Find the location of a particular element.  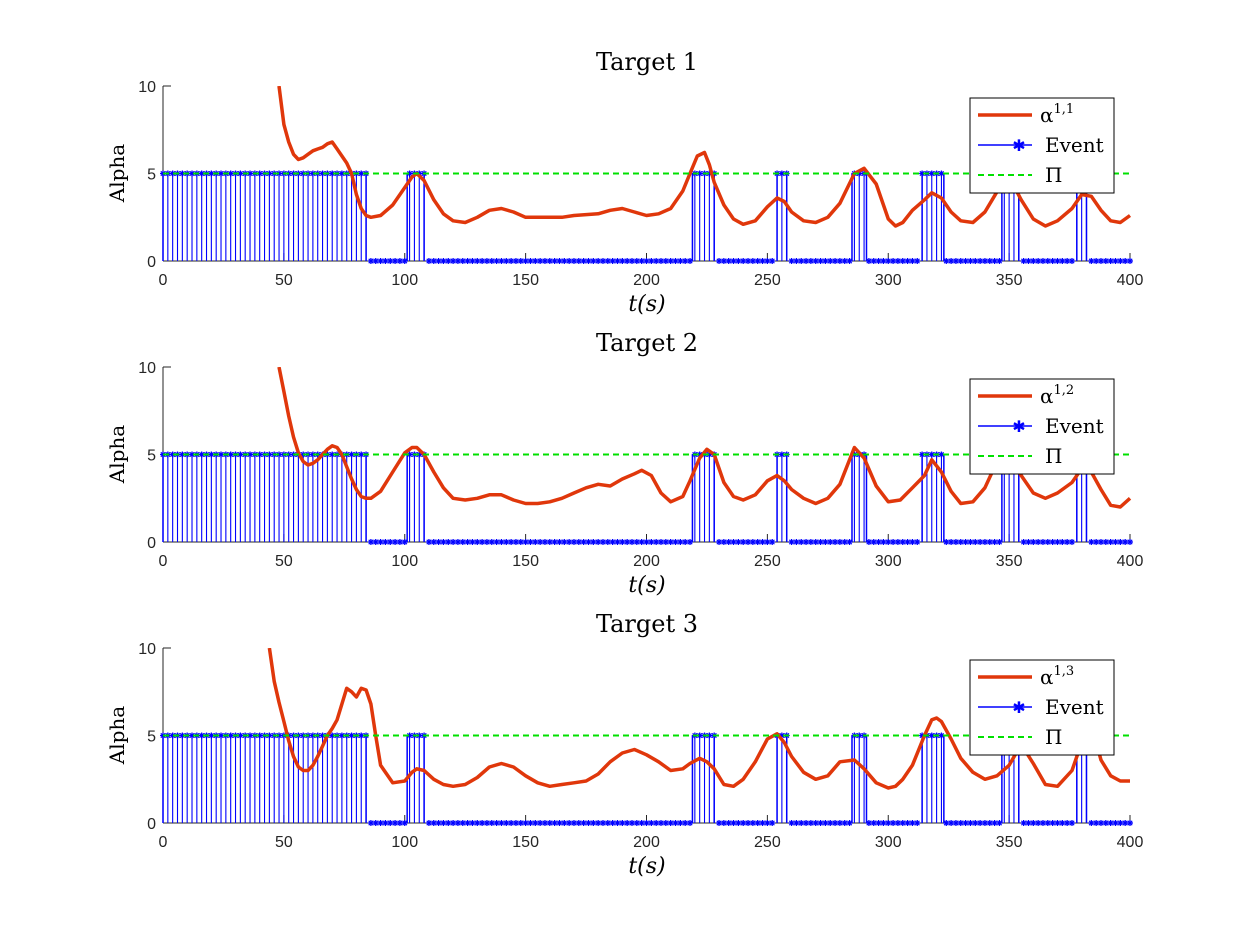

x-tick-label: 250 is located at coordinates (767, 561).